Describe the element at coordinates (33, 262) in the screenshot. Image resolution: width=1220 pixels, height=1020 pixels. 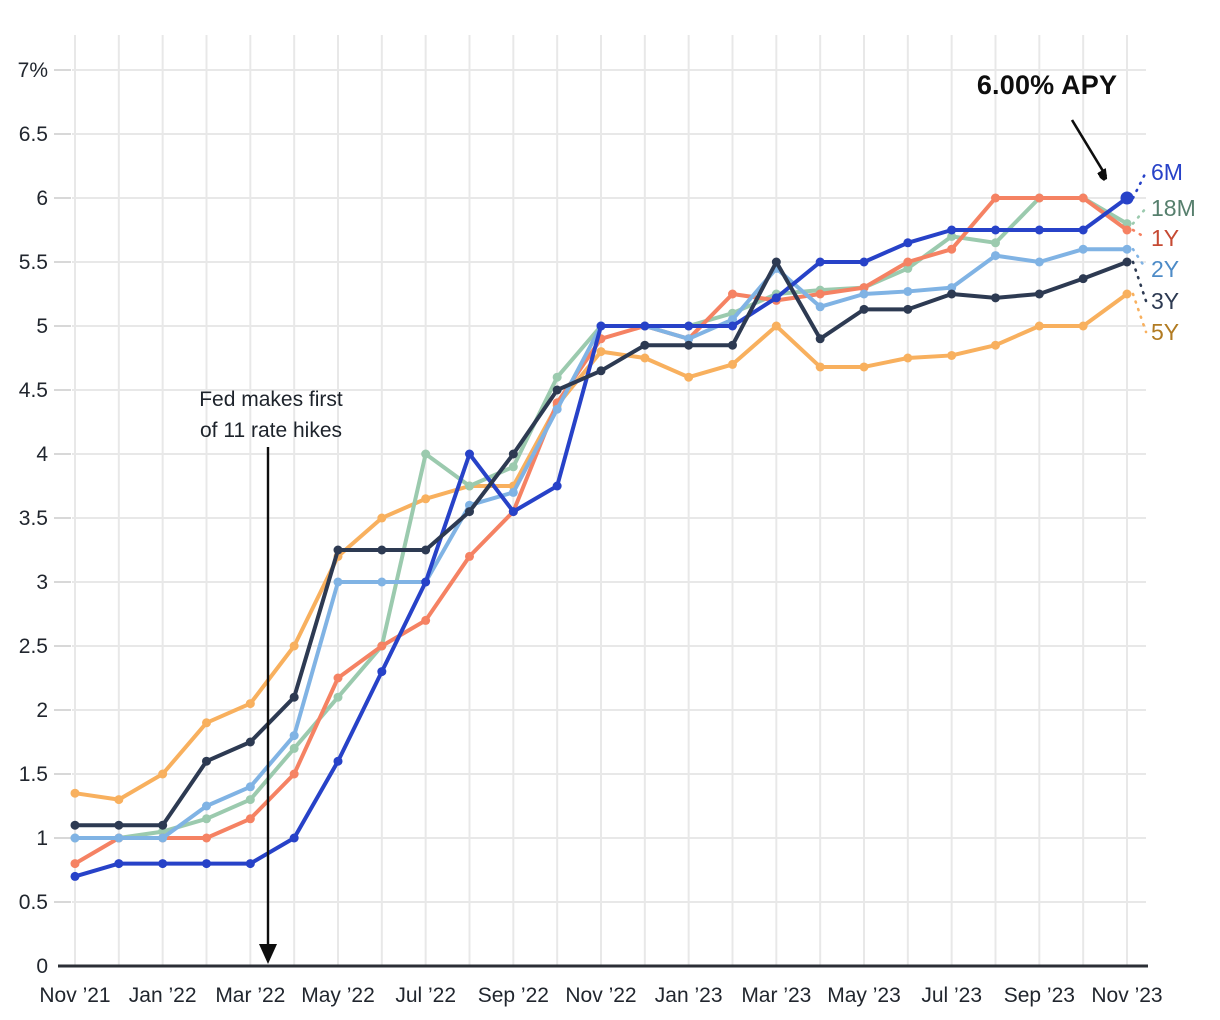
I see `y-tick-label: 5.5` at that location.